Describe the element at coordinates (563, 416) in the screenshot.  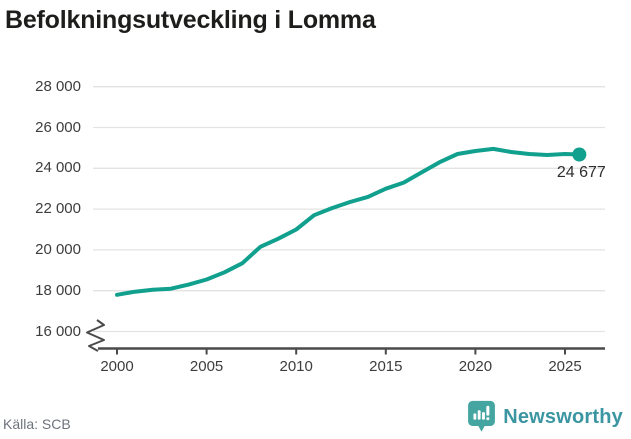
I see `brand-wordmark: Newsworthy` at that location.